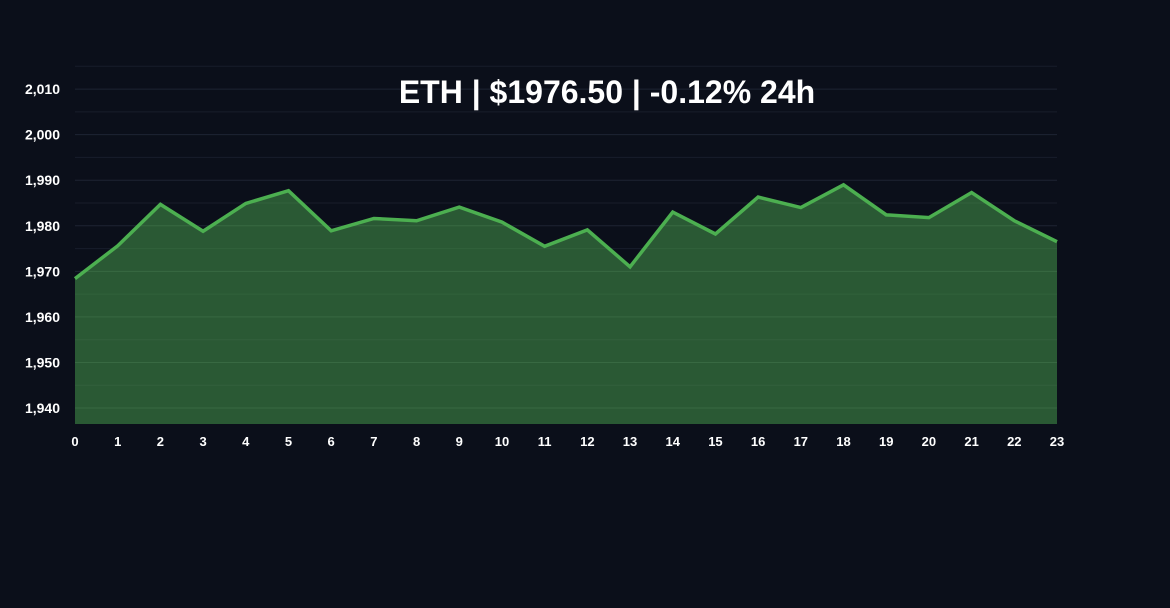  Describe the element at coordinates (971, 441) in the screenshot. I see `x-tick-label: 21` at that location.